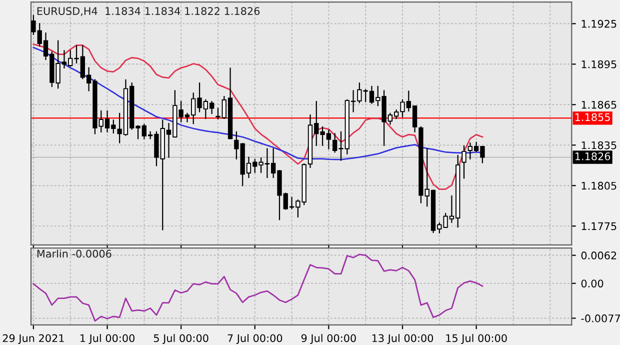 Image resolution: width=620 pixels, height=345 pixels. I want to click on x-tick-label: 15 Jul 00:00, so click(476, 339).